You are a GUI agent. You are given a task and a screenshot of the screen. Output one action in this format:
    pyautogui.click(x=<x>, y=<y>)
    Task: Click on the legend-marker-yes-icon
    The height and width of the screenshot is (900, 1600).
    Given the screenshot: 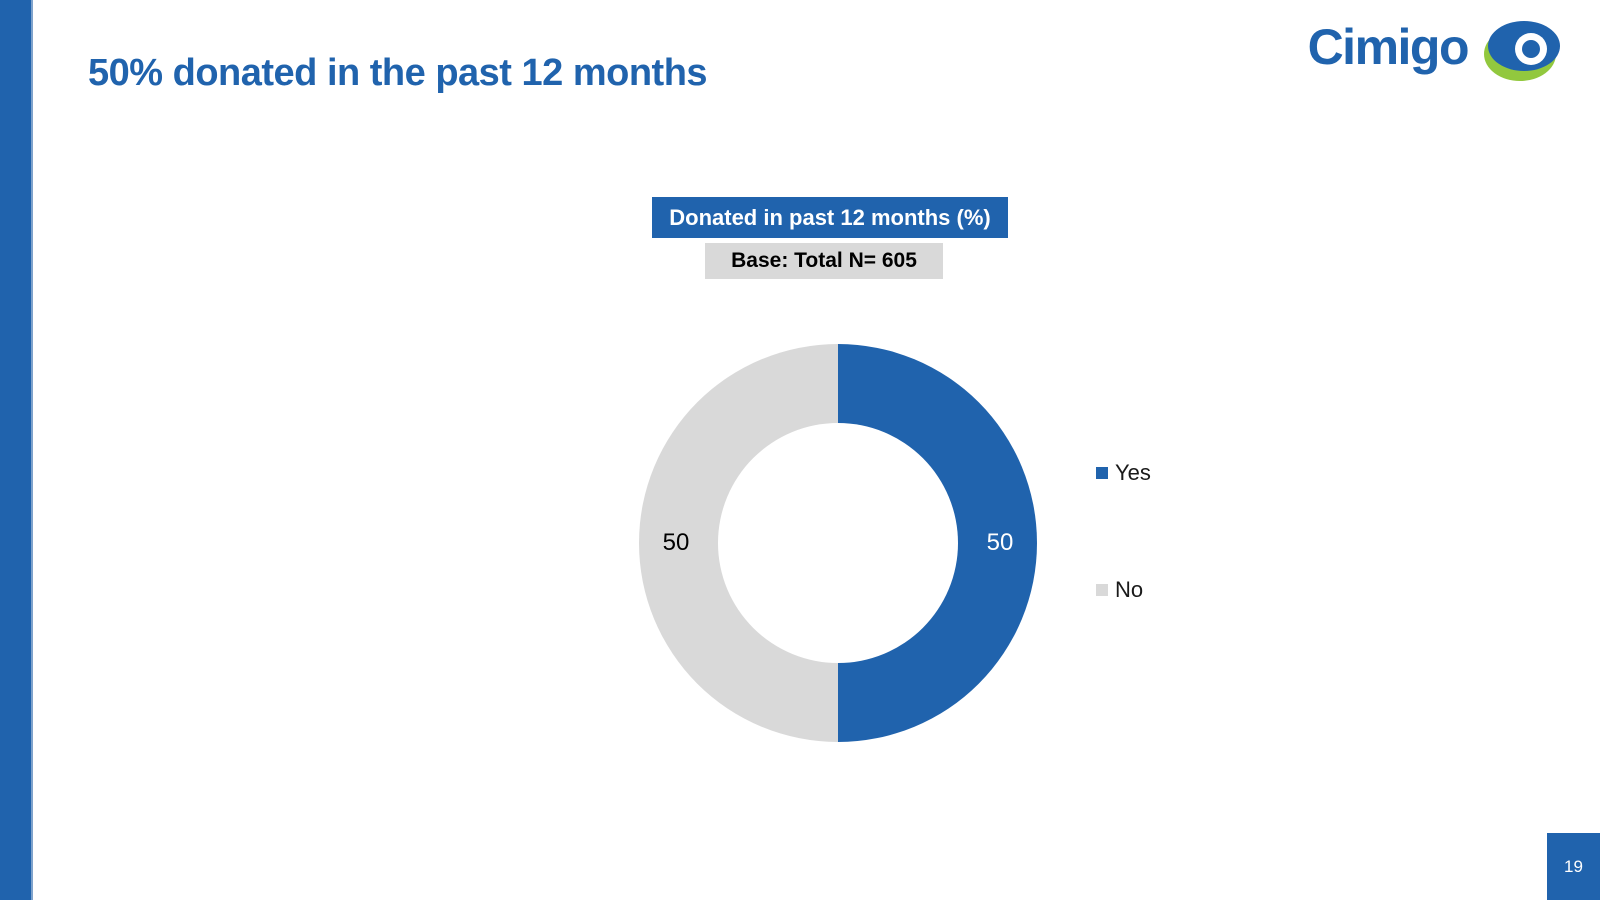 What is the action you would take?
    pyautogui.click(x=1102, y=473)
    